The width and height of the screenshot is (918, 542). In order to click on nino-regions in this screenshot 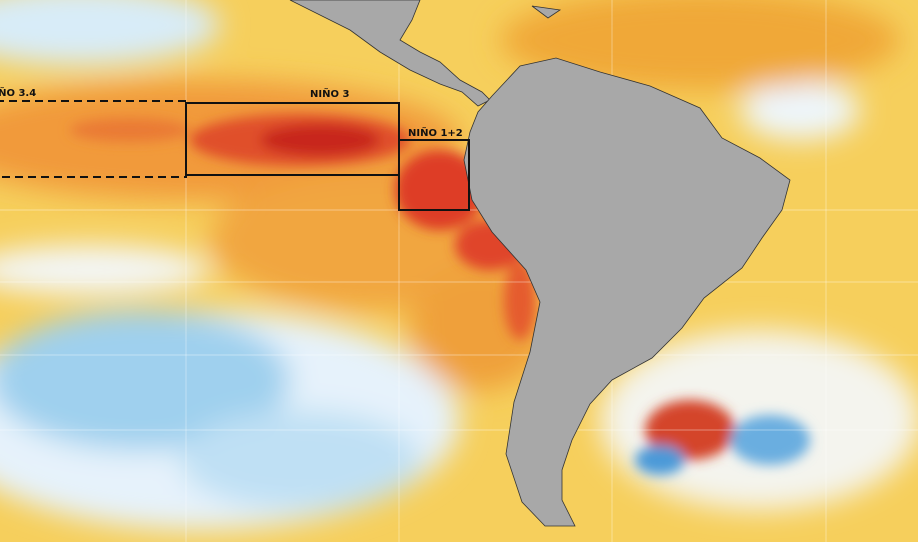, I will do `click(235, 155)`.